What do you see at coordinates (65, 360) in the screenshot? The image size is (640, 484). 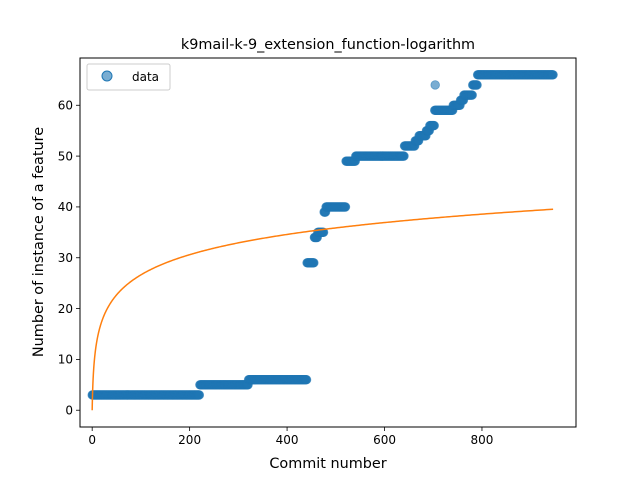 I see `y-tick-label: 10` at bounding box center [65, 360].